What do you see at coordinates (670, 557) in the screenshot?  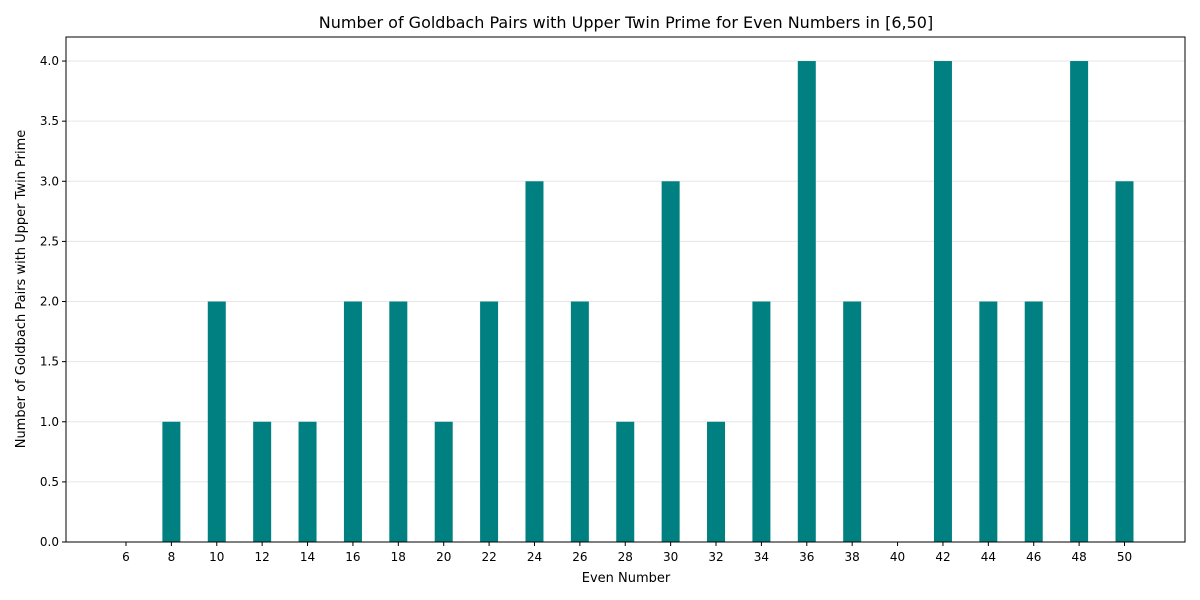 I see `x-tick-label: 30` at bounding box center [670, 557].